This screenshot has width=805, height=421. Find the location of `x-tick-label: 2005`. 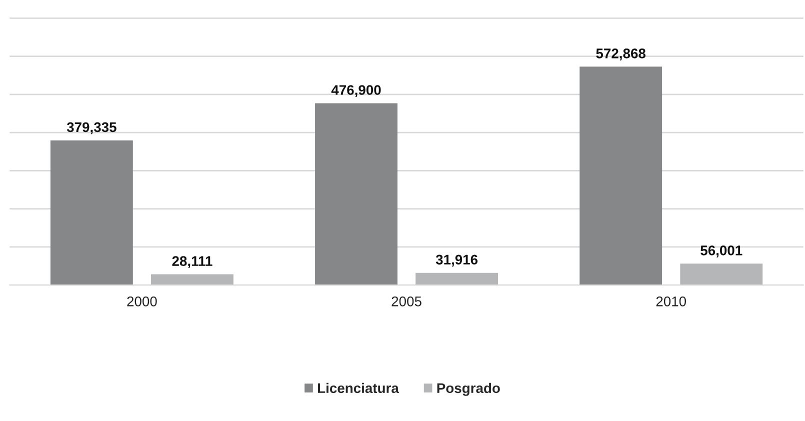

x-tick-label: 2005 is located at coordinates (407, 301).